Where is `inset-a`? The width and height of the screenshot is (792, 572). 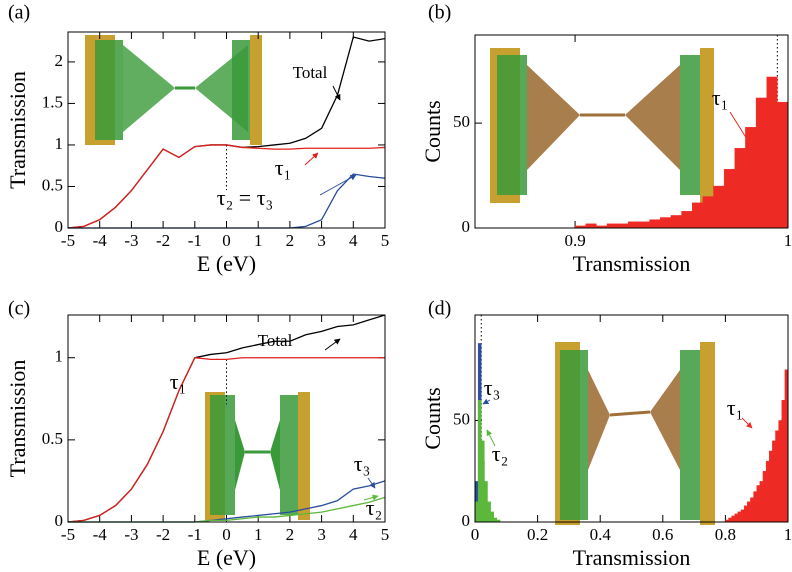
inset-a is located at coordinates (173, 90).